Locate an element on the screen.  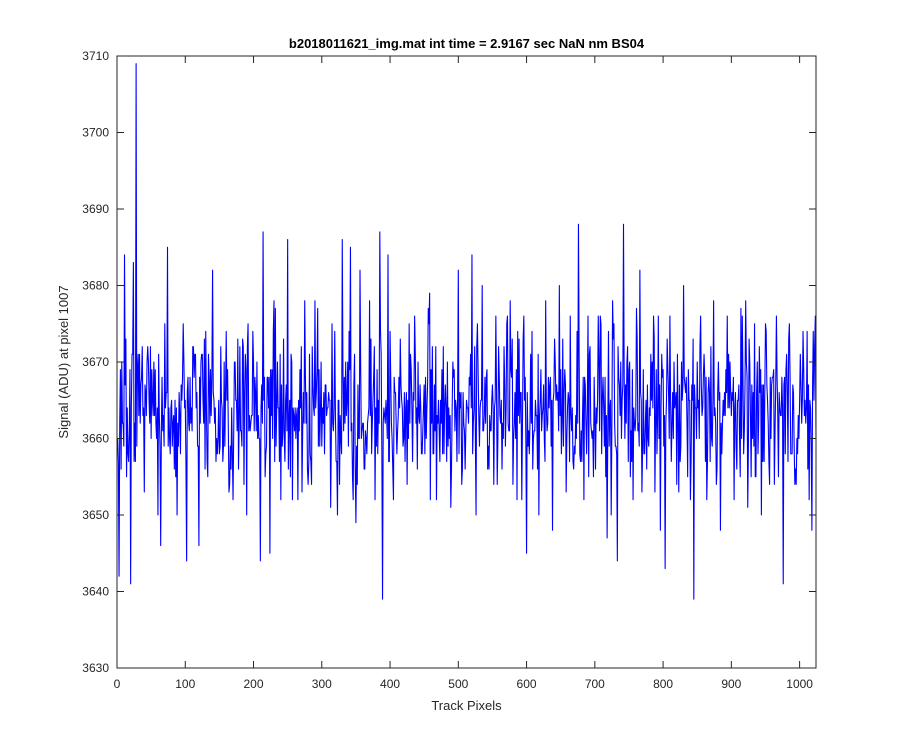
x-tick-label: 200 is located at coordinates (254, 684).